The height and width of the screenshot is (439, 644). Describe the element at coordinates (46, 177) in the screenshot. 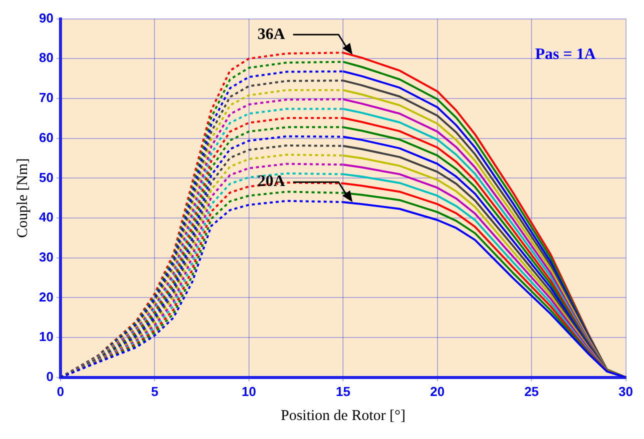

I see `y-tick-label: 50` at that location.